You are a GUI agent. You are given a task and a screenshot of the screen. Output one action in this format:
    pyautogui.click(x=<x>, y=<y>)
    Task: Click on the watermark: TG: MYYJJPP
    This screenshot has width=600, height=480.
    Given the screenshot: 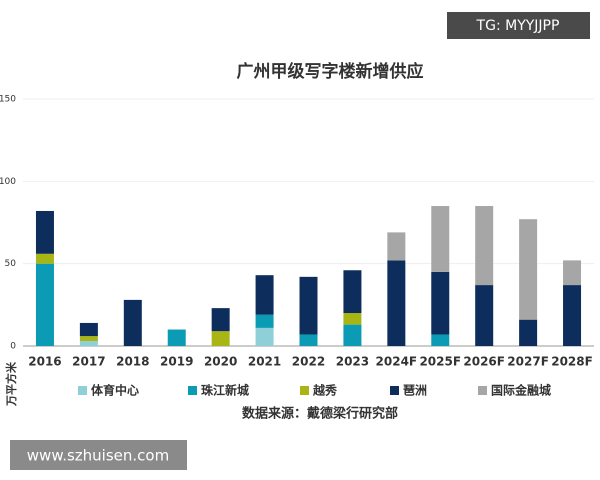 What is the action you would take?
    pyautogui.click(x=518, y=26)
    